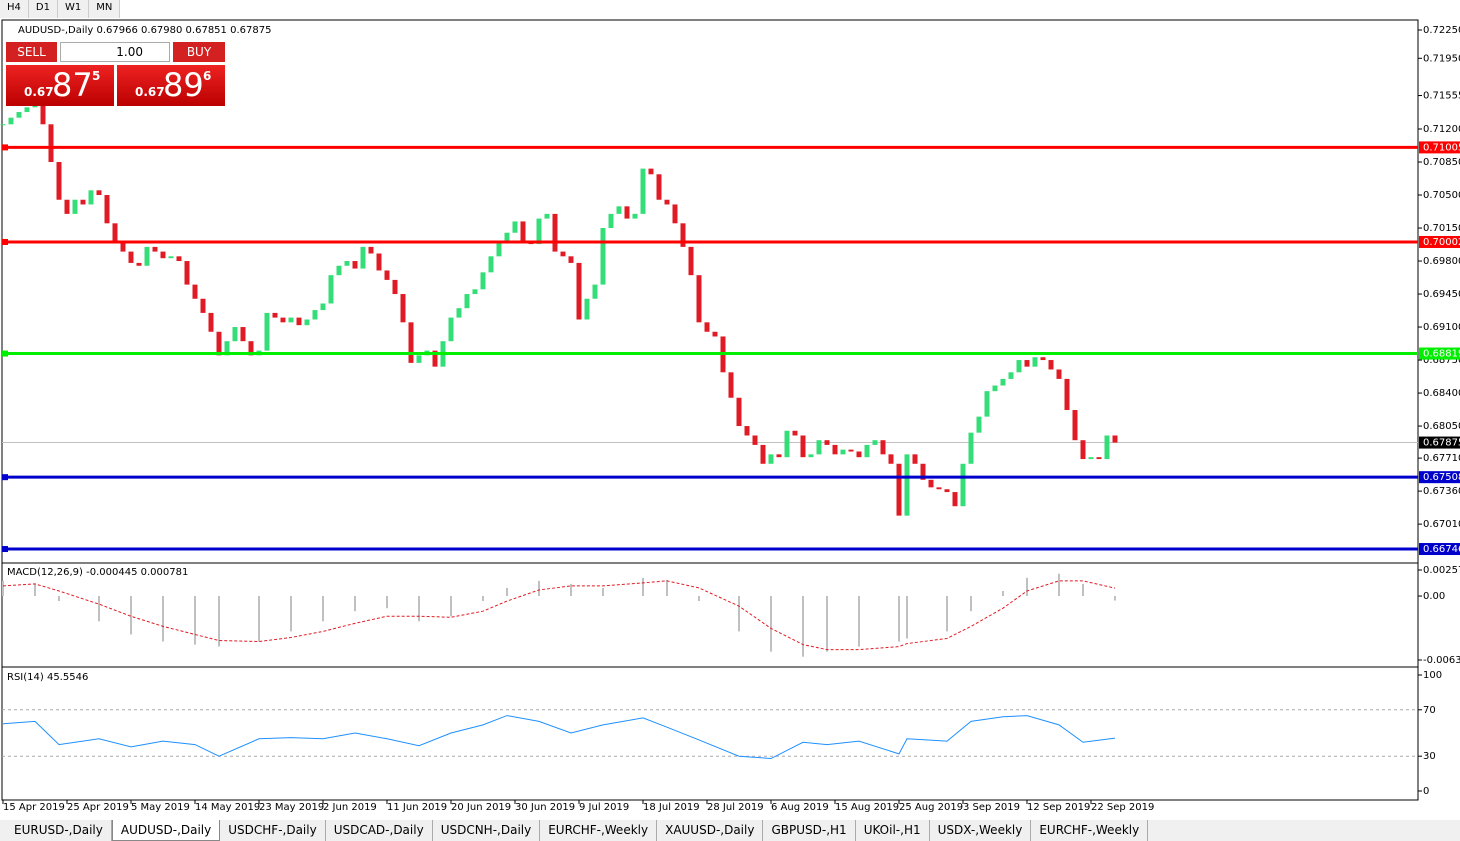 Image resolution: width=1460 pixels, height=841 pixels. What do you see at coordinates (809, 830) in the screenshot?
I see `chart-tab: GBPUSD-,H1` at bounding box center [809, 830].